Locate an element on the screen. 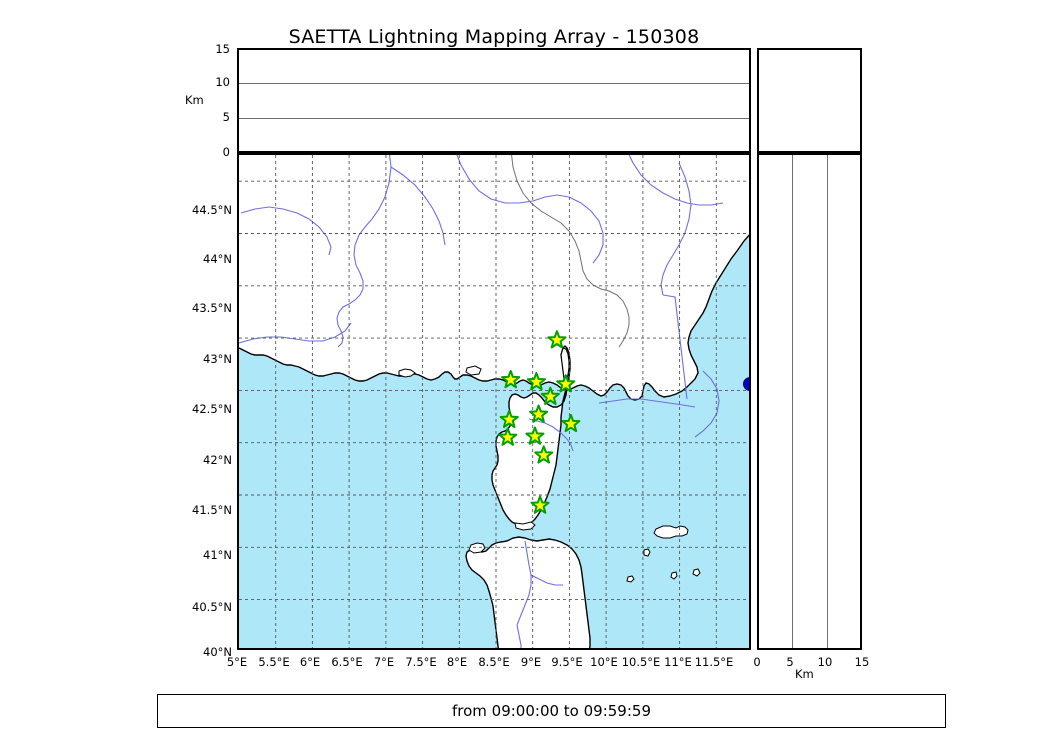 This screenshot has width=1050, height=750. lat-tick-40: 40°N is located at coordinates (217, 652).